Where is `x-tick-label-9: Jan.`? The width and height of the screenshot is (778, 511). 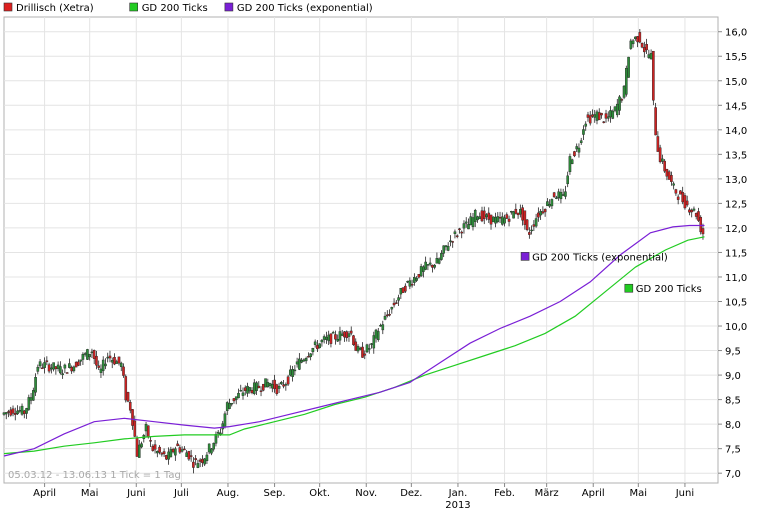 x-tick-label-9: Jan. is located at coordinates (458, 493).